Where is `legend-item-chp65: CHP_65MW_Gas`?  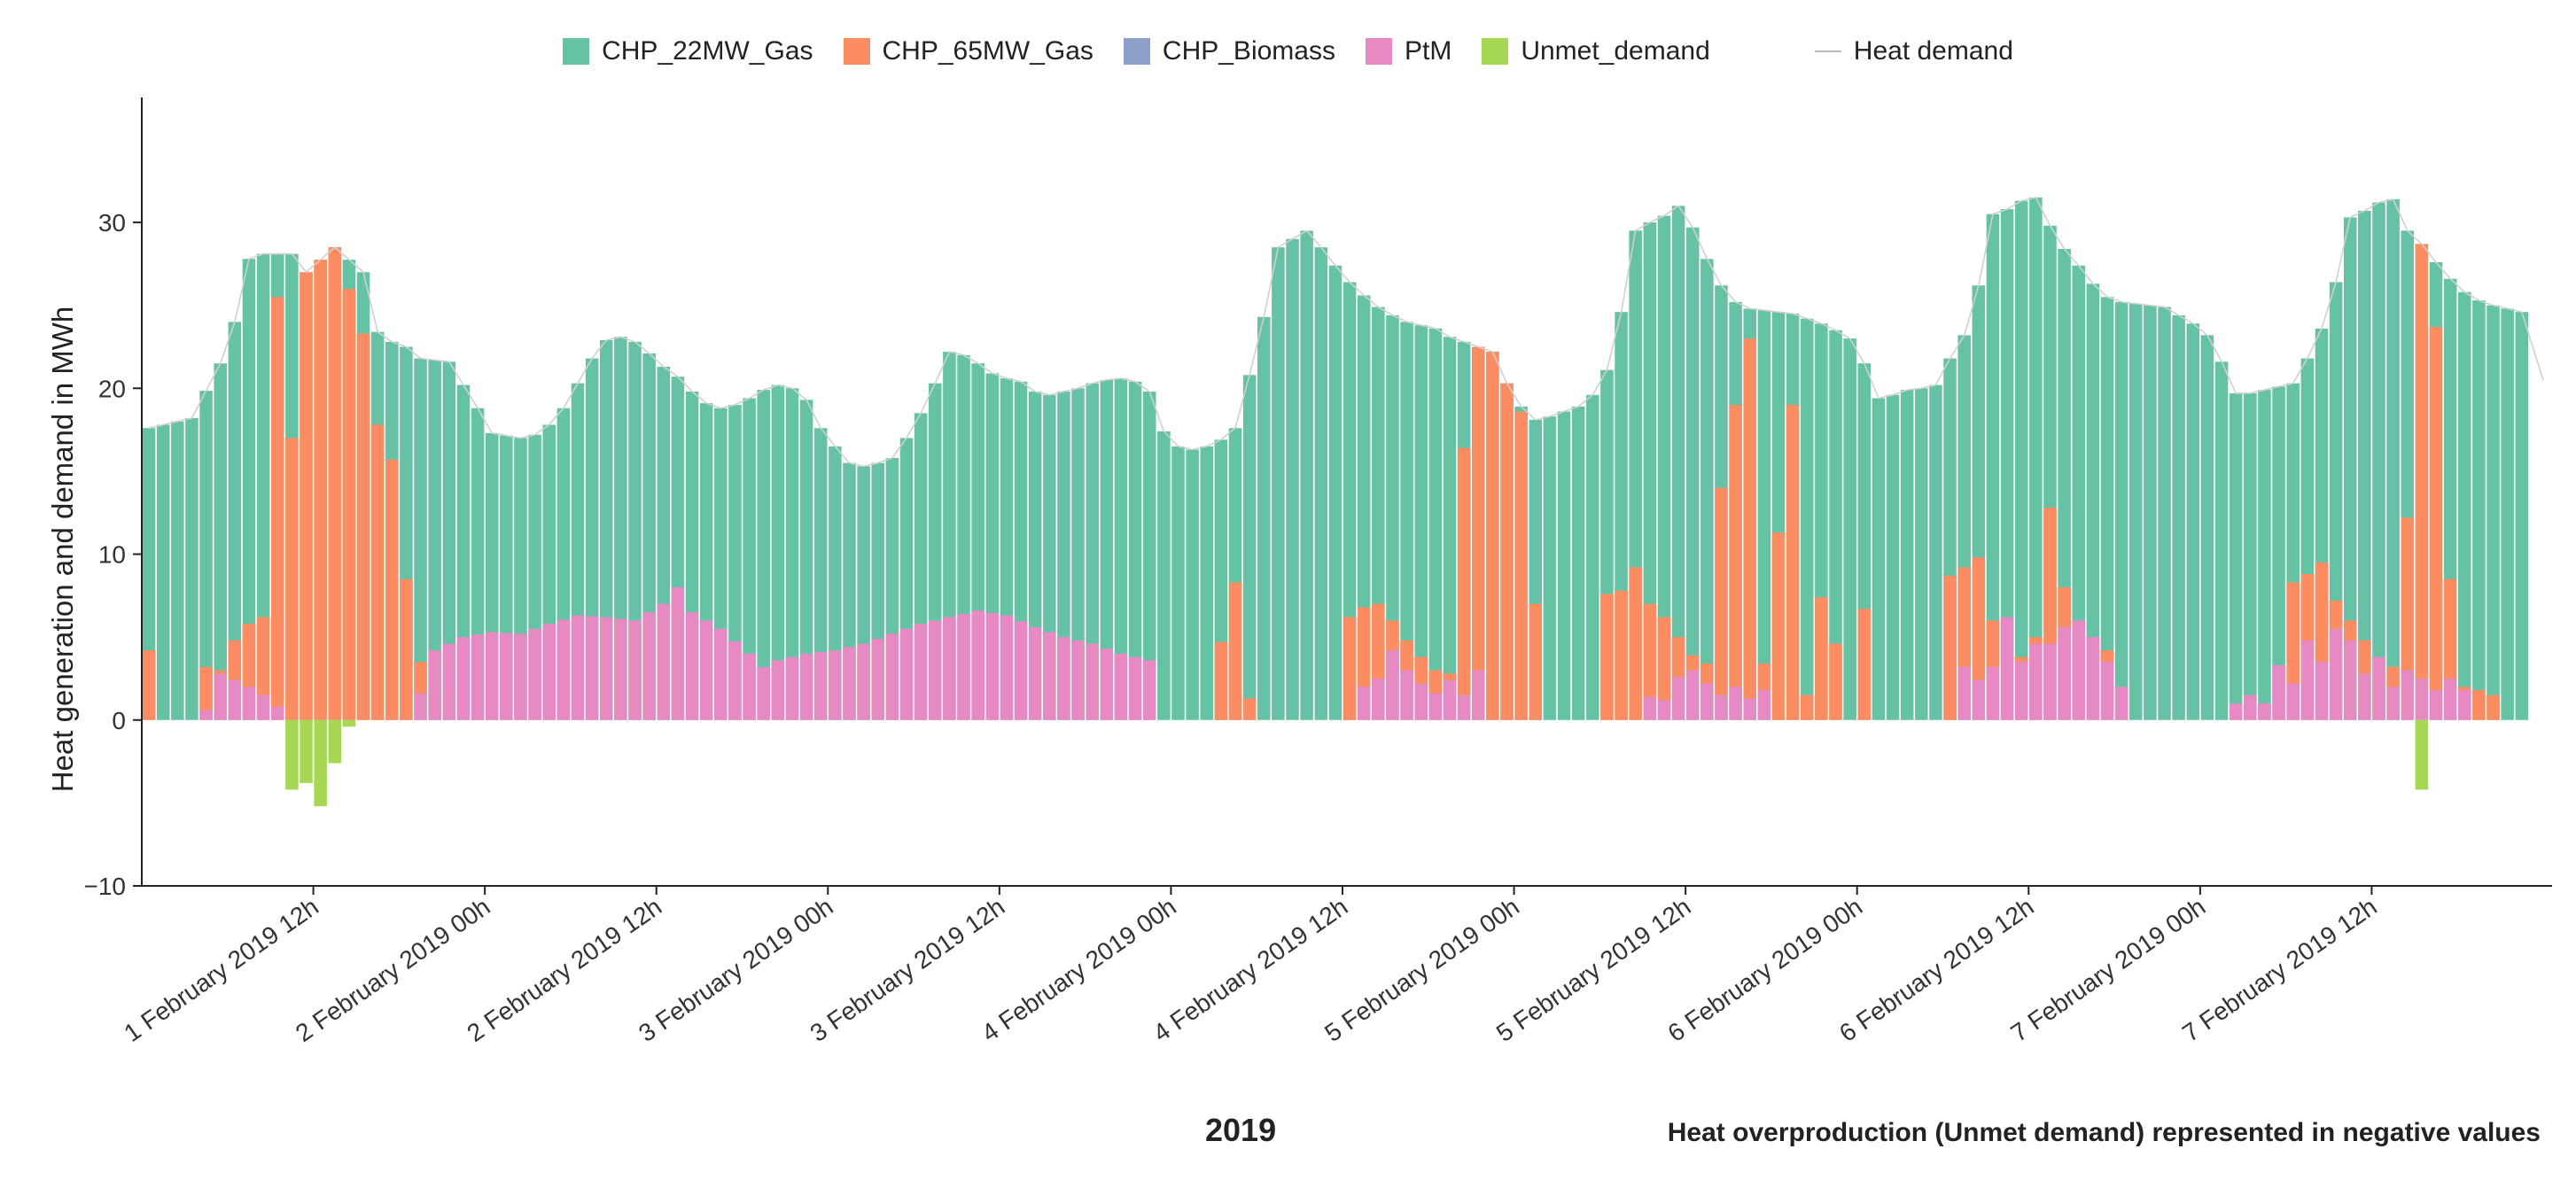
legend-item-chp65: CHP_65MW_Gas is located at coordinates (968, 51).